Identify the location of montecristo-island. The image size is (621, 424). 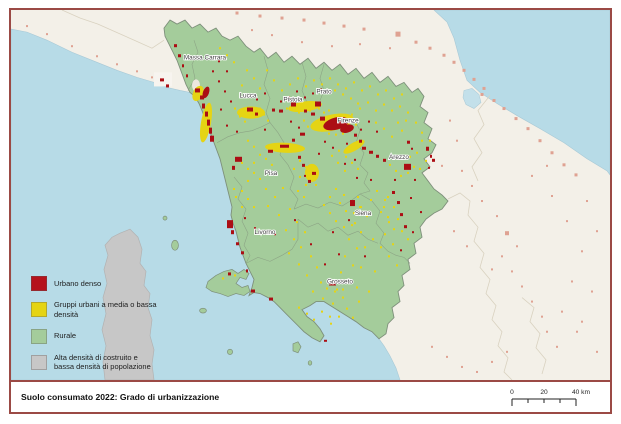
(230, 351).